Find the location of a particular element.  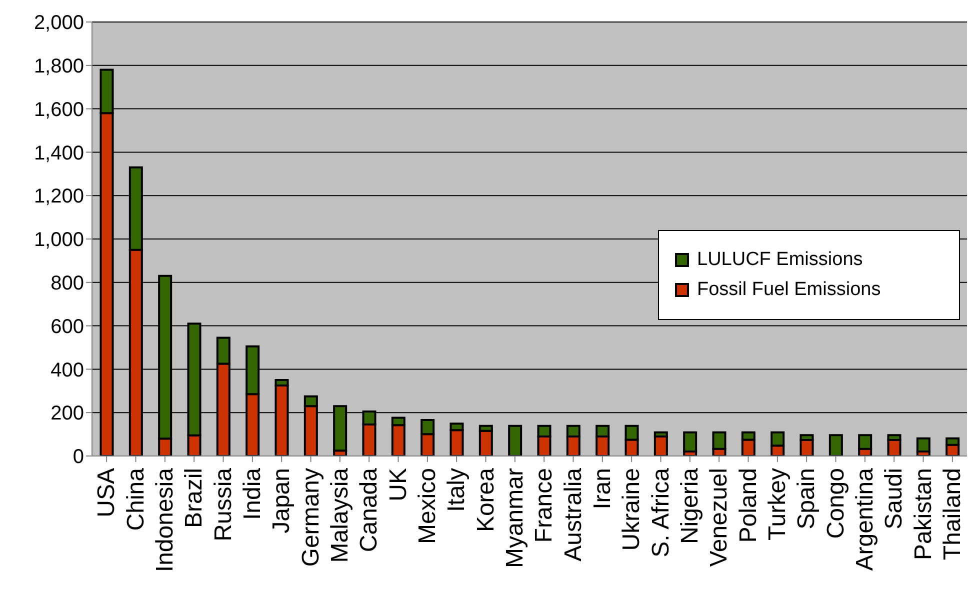

x-tick-label: USA is located at coordinates (106, 493).